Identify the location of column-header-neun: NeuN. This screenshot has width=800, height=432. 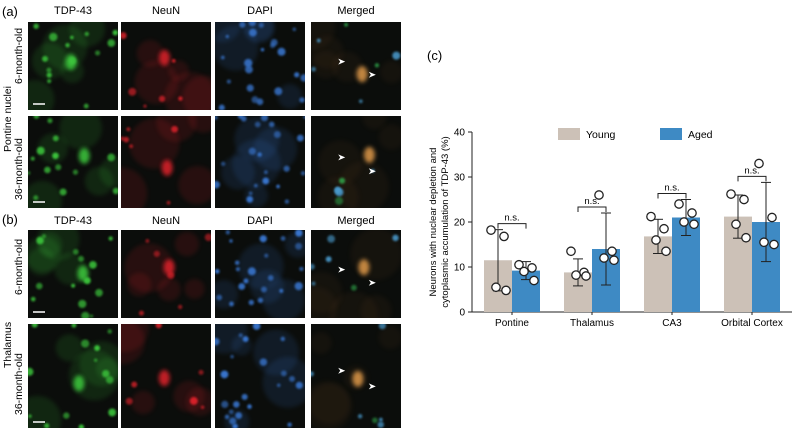
(166, 11).